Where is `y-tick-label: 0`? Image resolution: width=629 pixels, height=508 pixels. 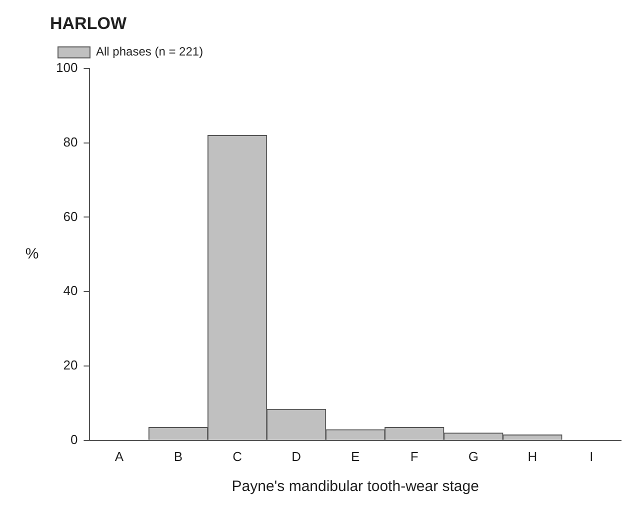 y-tick-label: 0 is located at coordinates (74, 439).